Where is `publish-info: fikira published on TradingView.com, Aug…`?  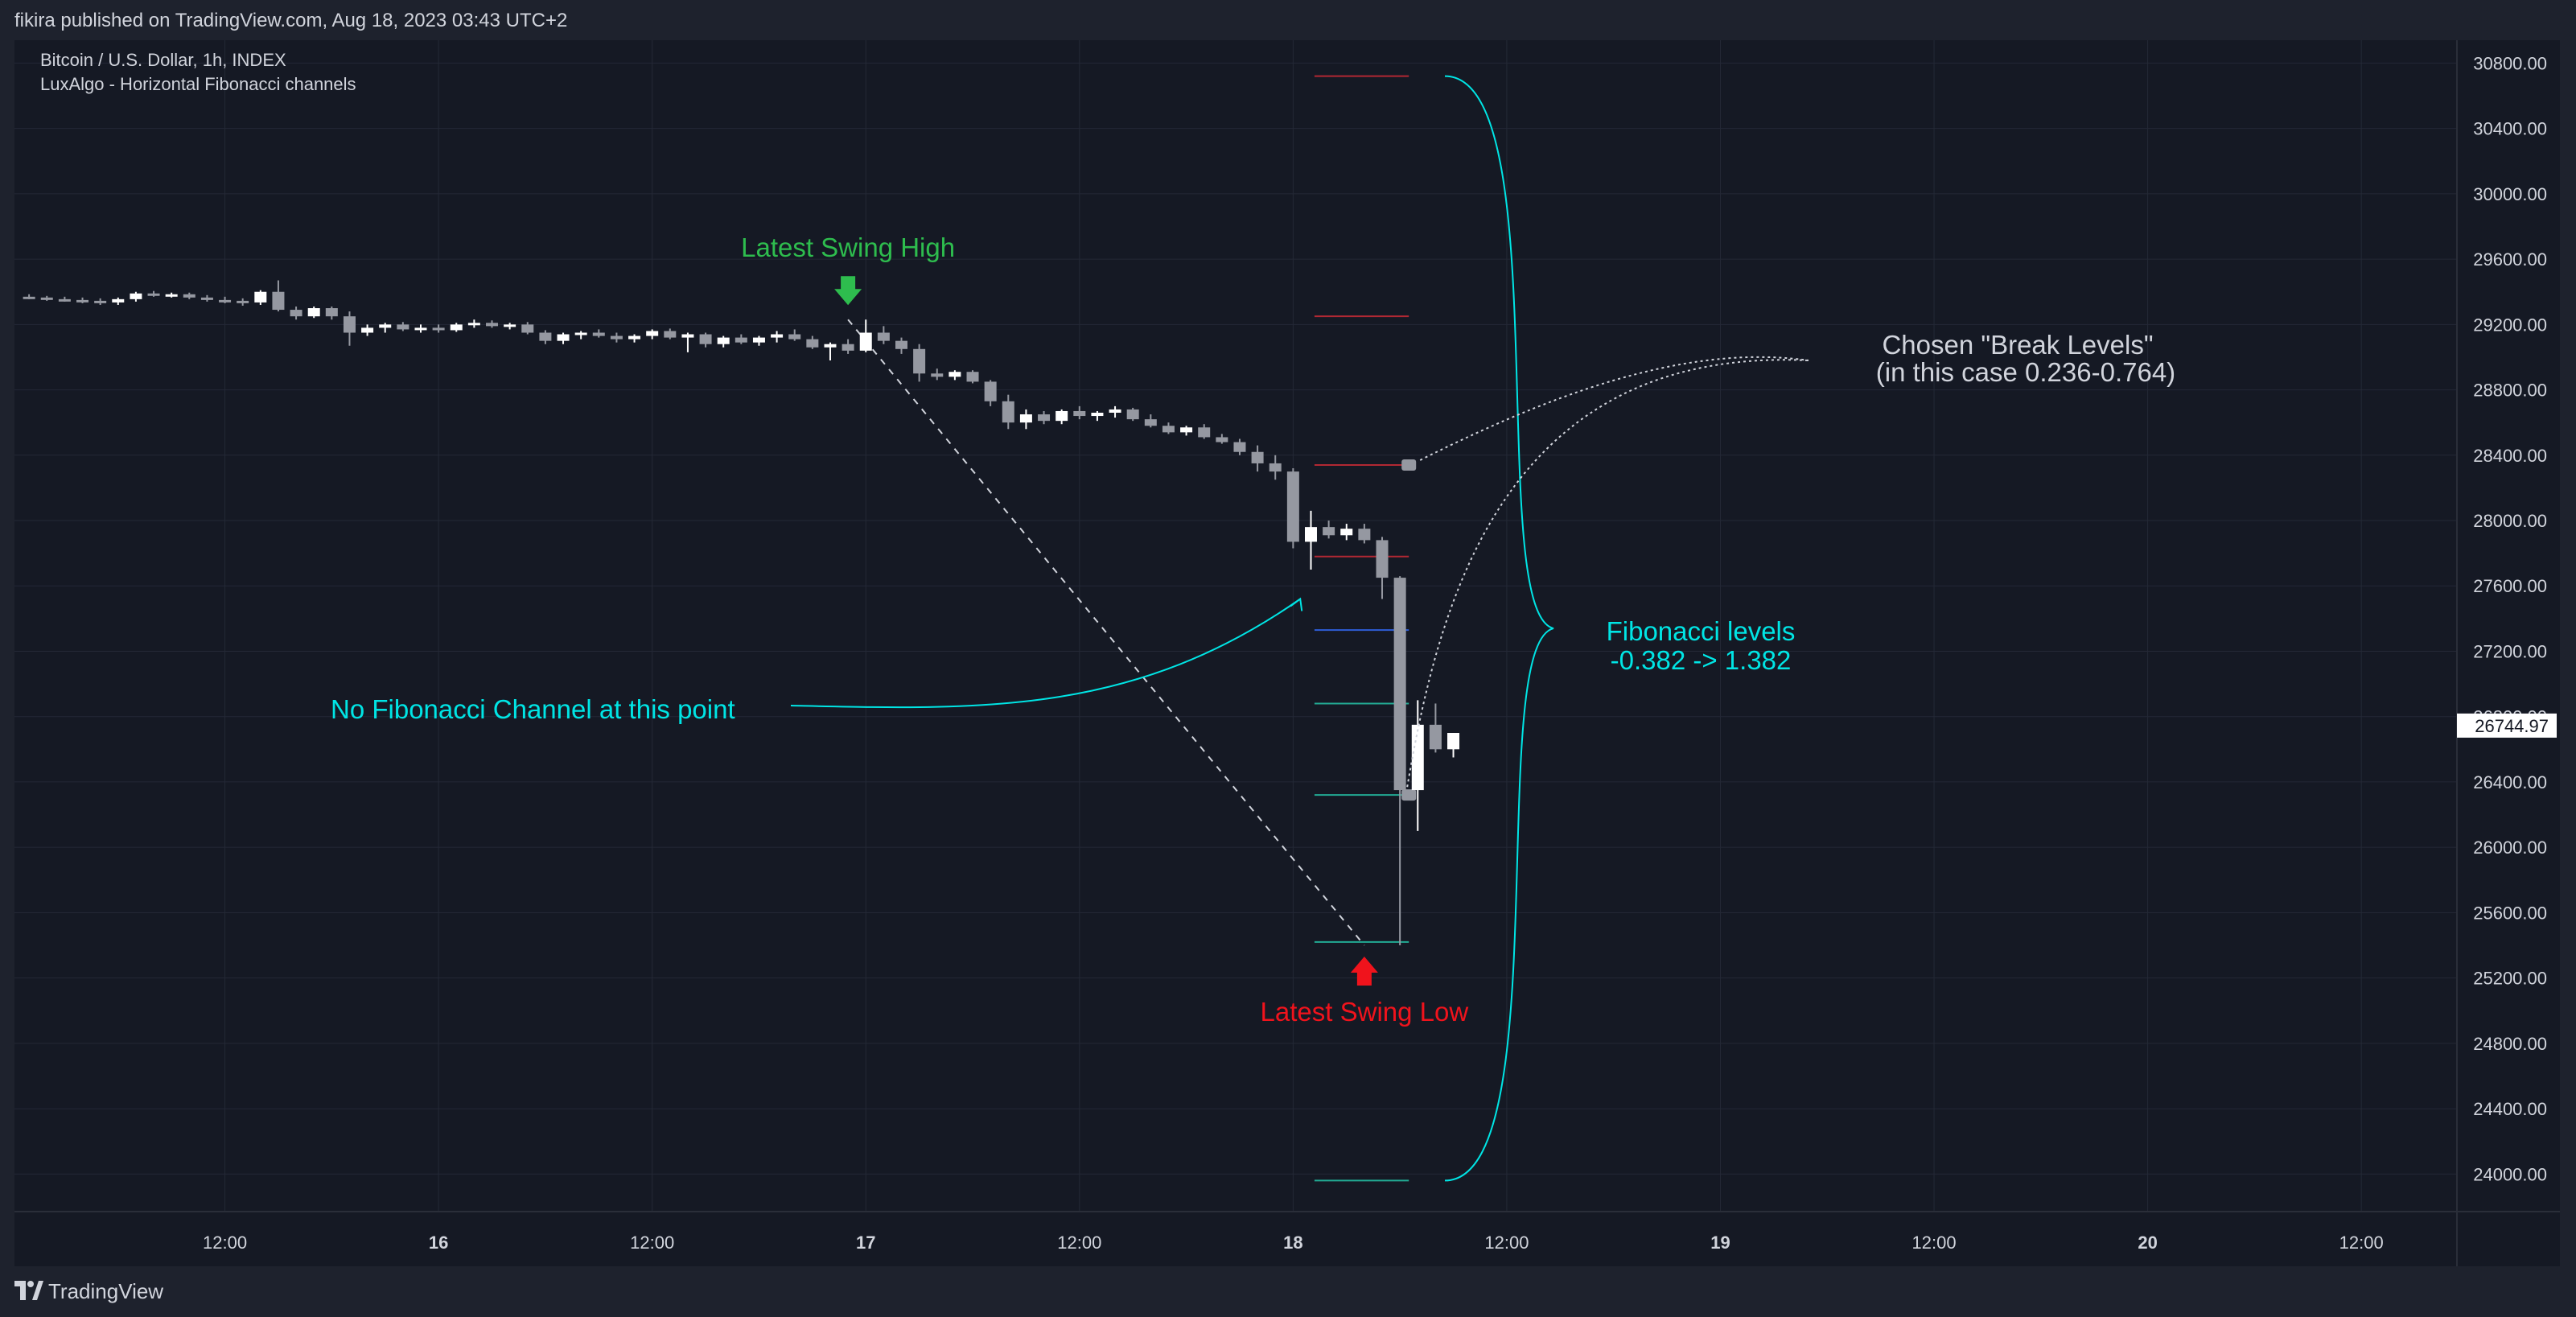
publish-info: fikira published on TradingView.com, Aug… is located at coordinates (291, 20).